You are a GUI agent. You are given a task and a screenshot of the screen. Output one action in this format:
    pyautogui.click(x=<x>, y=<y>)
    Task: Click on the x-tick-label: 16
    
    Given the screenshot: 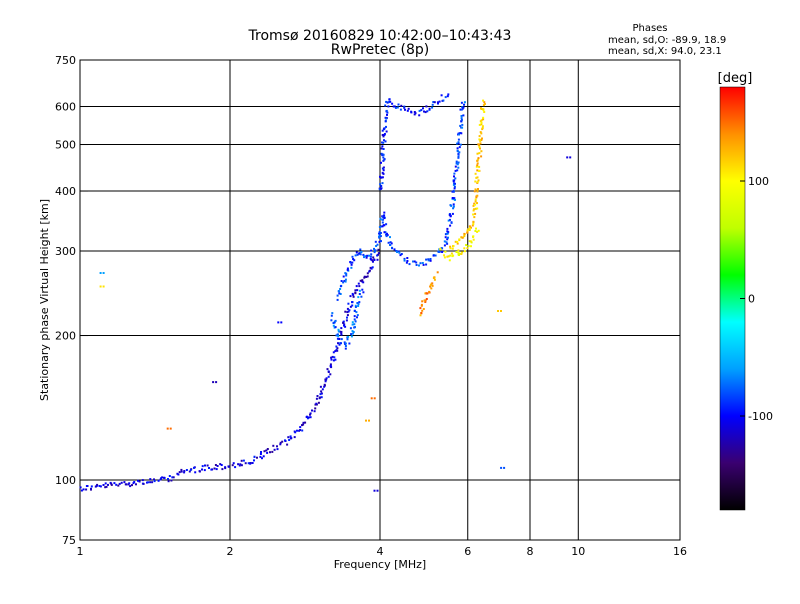 What is the action you would take?
    pyautogui.click(x=680, y=551)
    